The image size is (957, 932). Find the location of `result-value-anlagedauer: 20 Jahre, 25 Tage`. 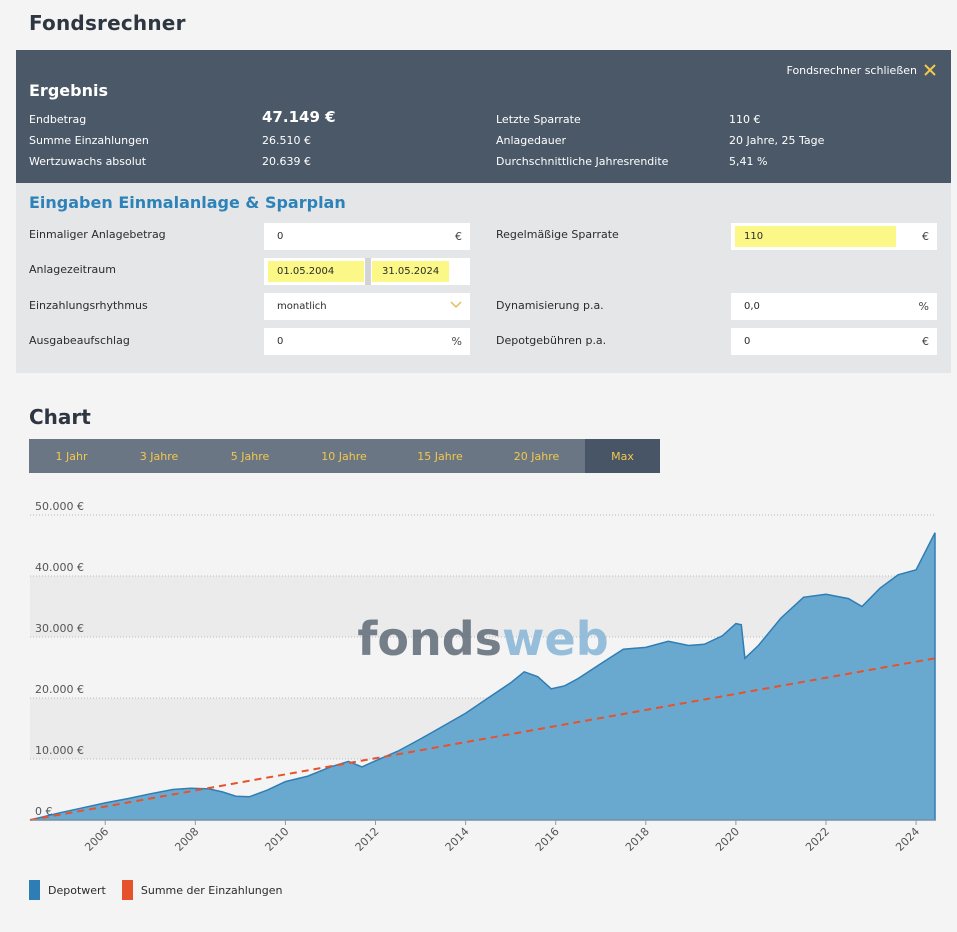

result-value-anlagedauer: 20 Jahre, 25 Tage is located at coordinates (777, 140).